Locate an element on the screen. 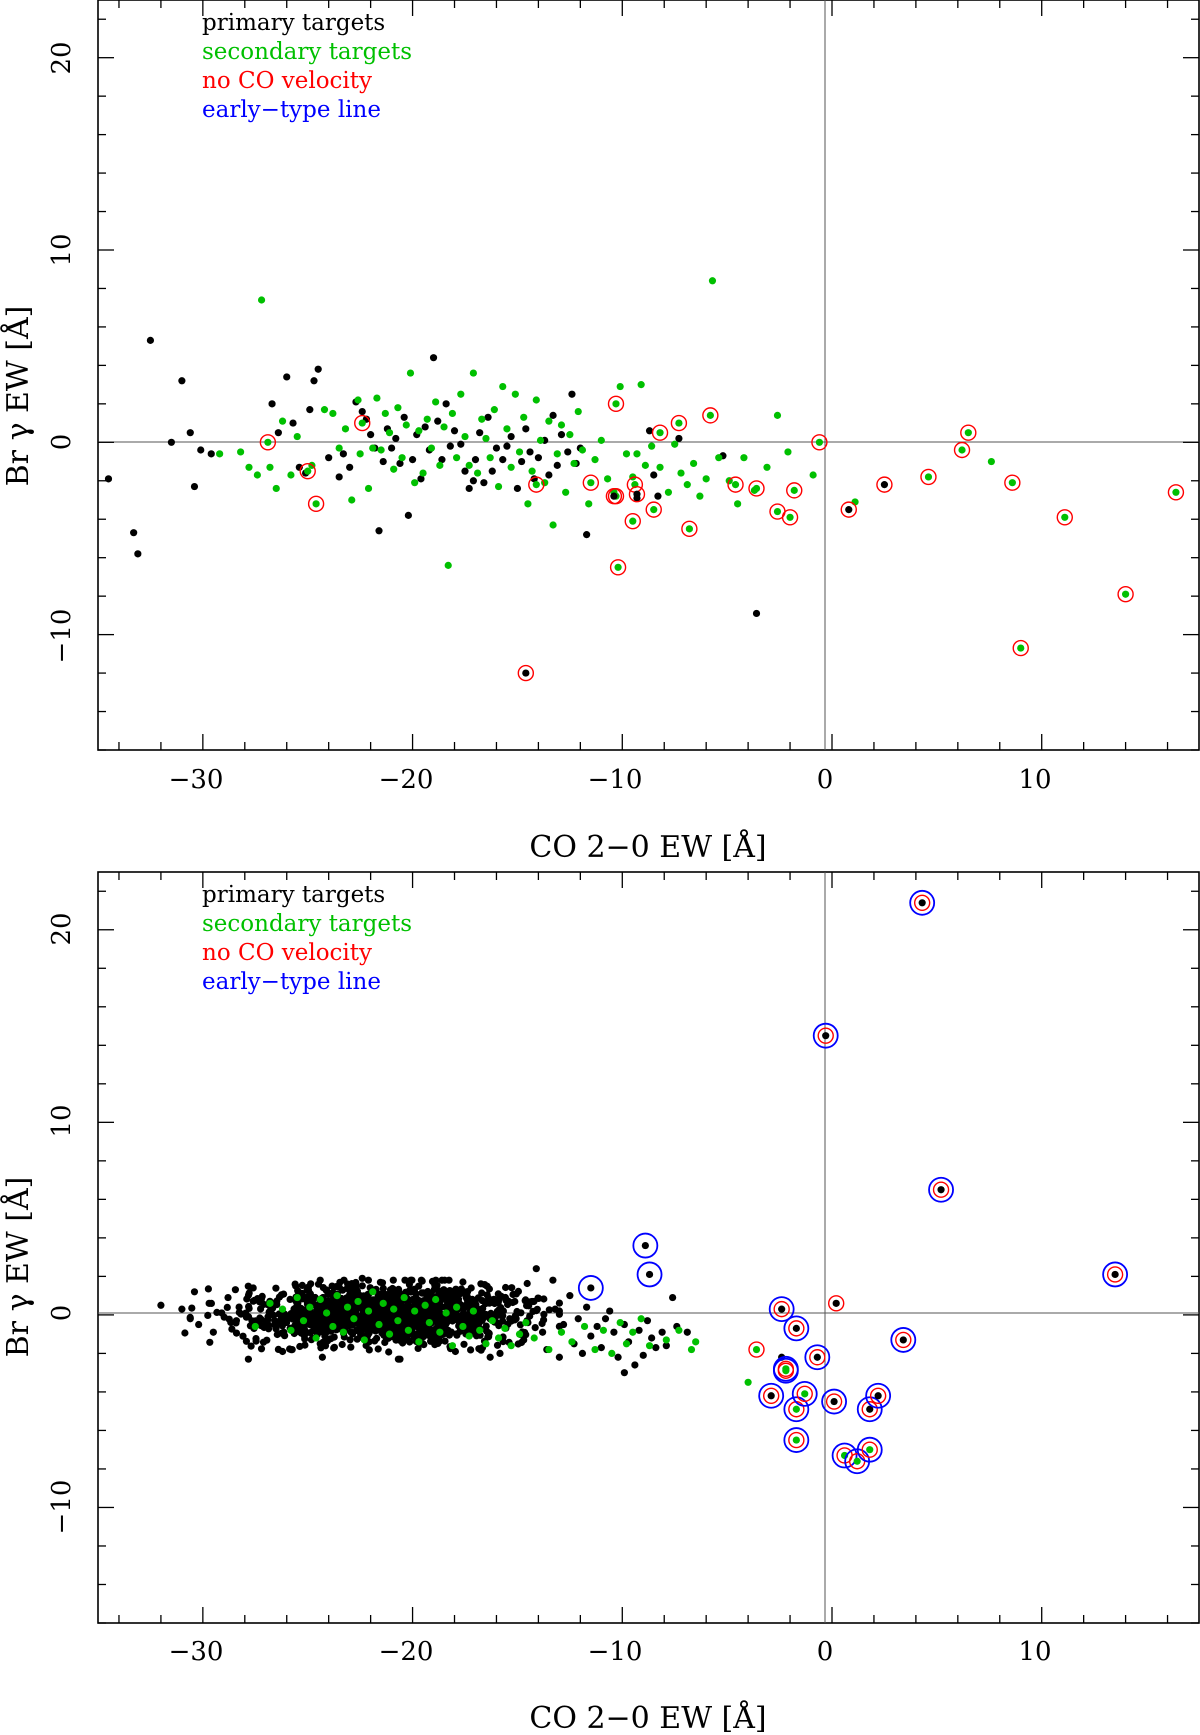 The height and width of the screenshot is (1735, 1200). top-legend-secondary: secondary targets is located at coordinates (307, 52).